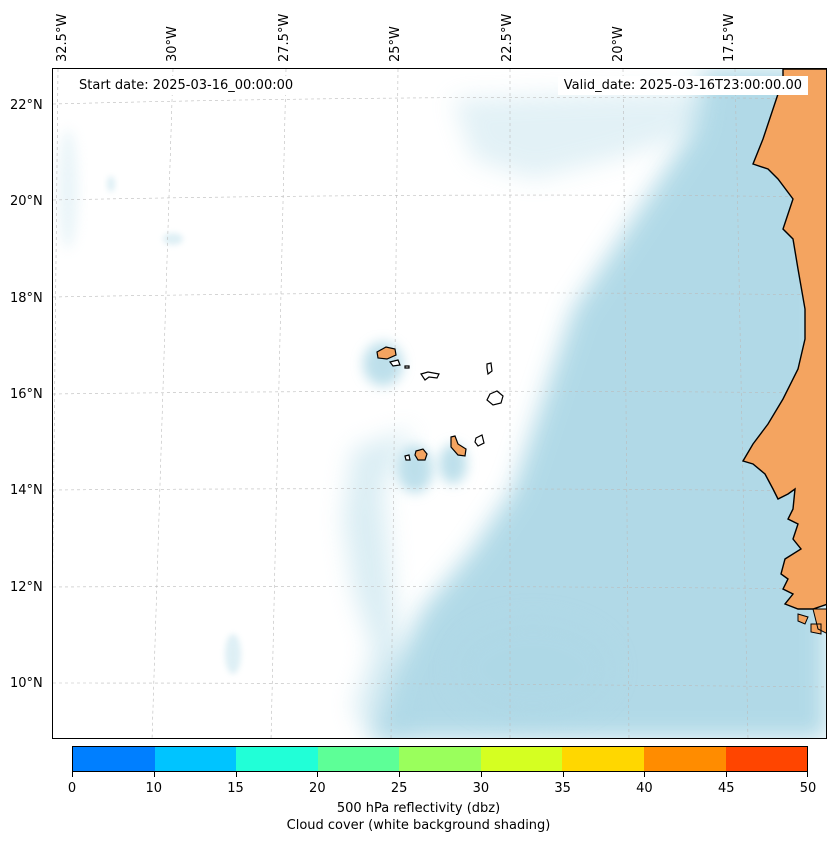 This screenshot has width=837, height=843. Describe the element at coordinates (186, 85) in the screenshot. I see `start-date-label: Start date: 2025-03-16_00:00:00` at that location.